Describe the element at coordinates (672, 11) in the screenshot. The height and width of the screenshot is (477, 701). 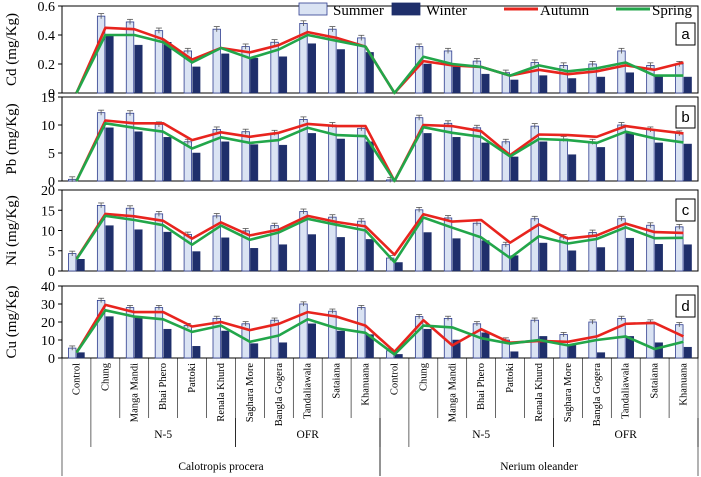
I see `legend-label: Spring` at that location.